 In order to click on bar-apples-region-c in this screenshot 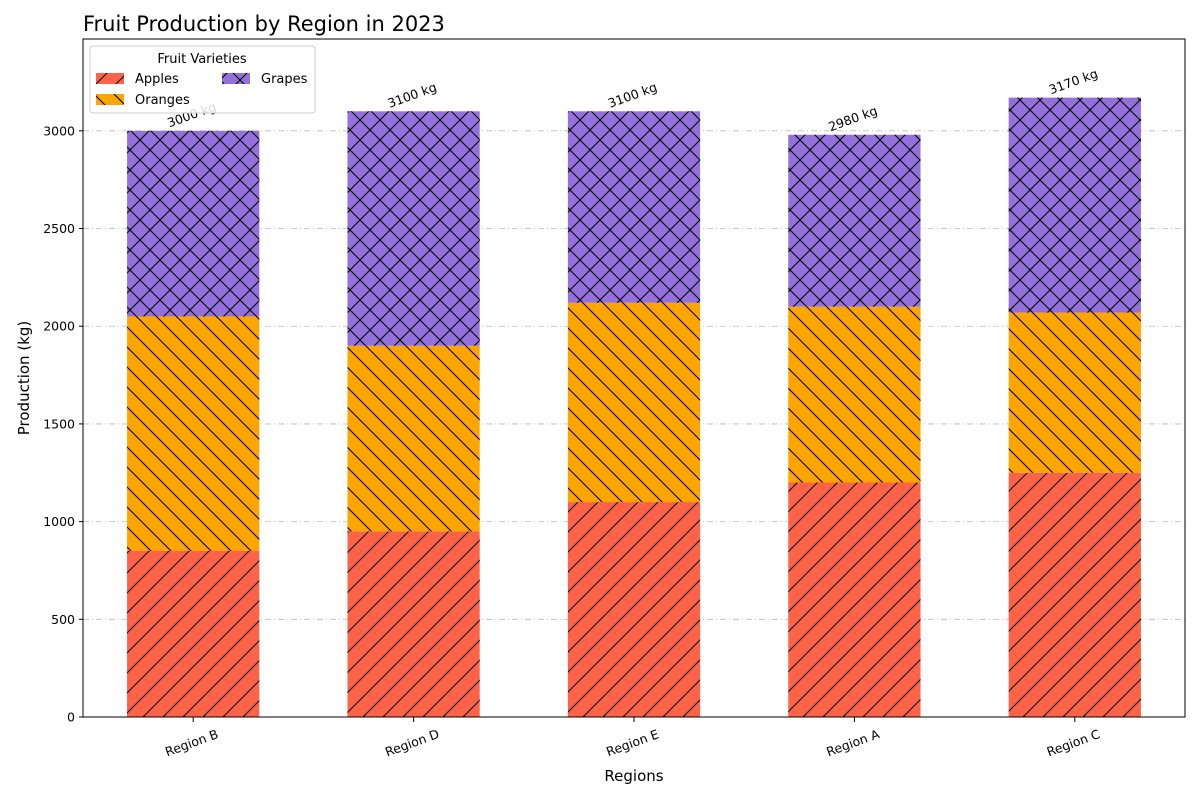, I will do `click(1074, 594)`.